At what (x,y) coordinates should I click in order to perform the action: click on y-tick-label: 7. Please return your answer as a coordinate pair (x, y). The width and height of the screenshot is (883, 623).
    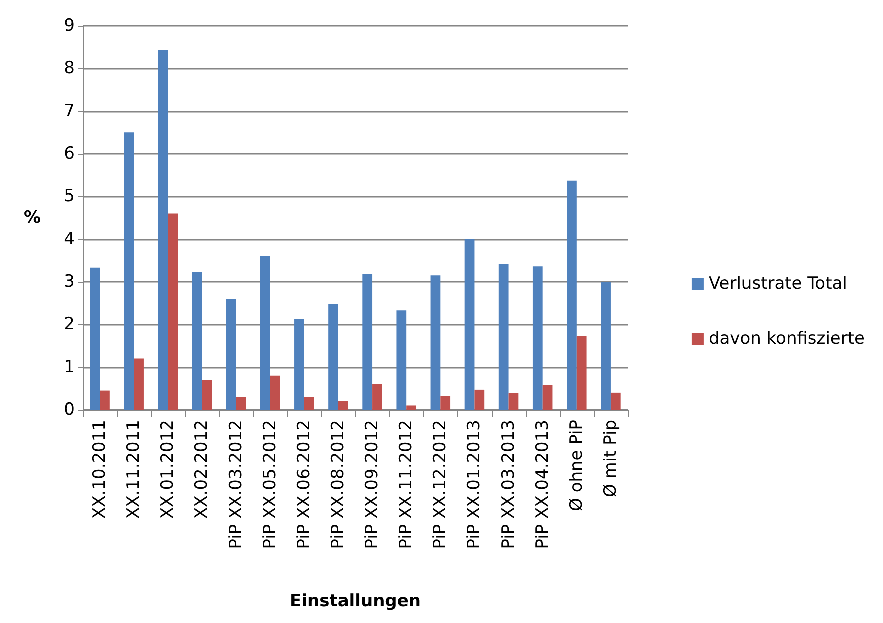
    Looking at the image, I should click on (69, 111).